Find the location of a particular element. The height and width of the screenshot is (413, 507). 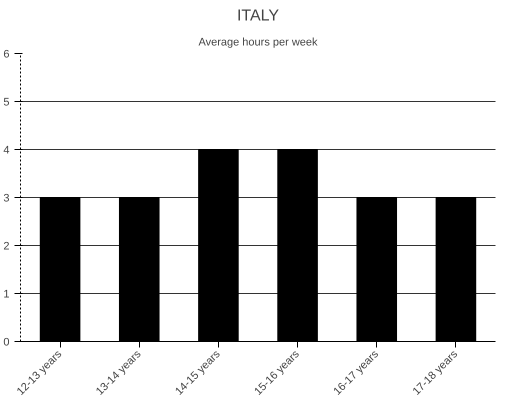

chart-subtitle: Average hours per week is located at coordinates (258, 42).